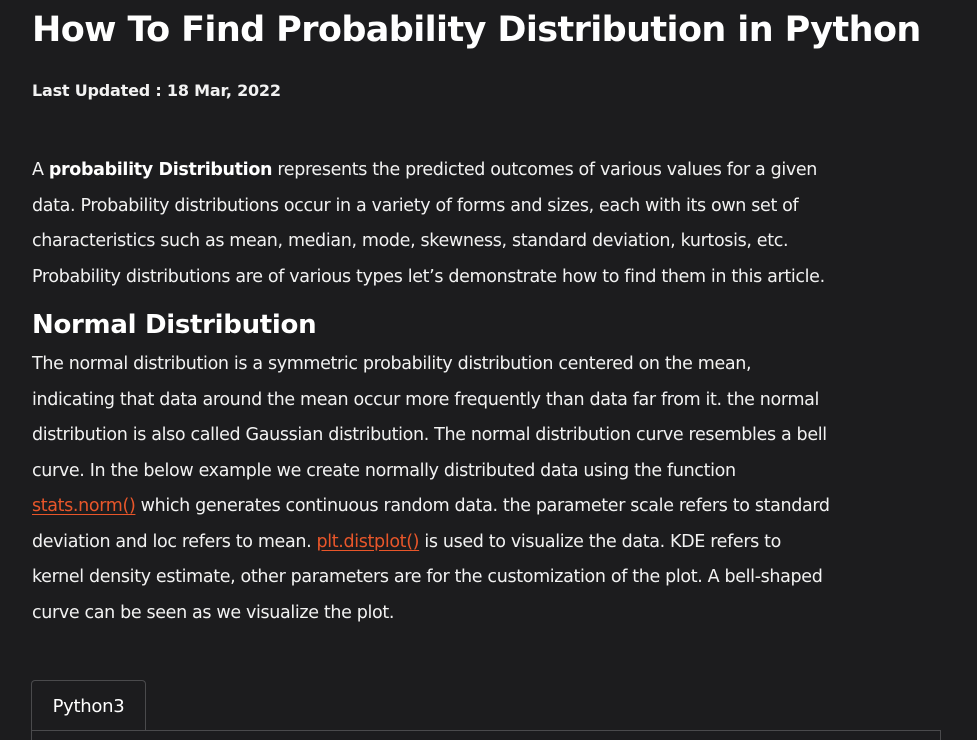 The width and height of the screenshot is (977, 740). I want to click on section-heading: Normal Distribution, so click(174, 325).